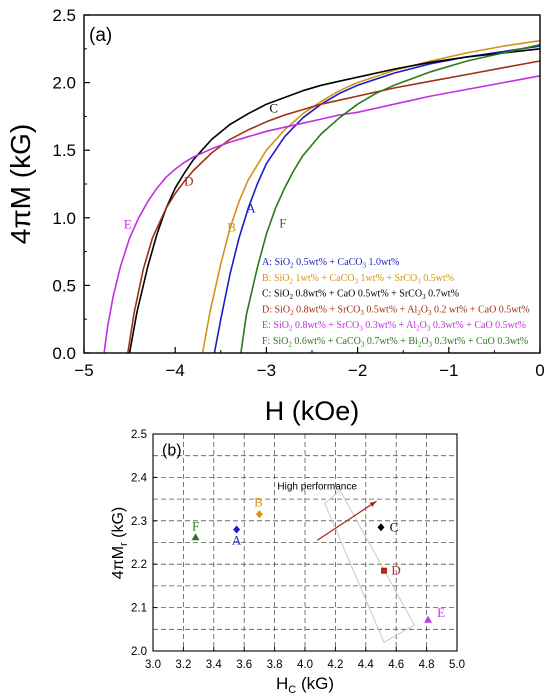 The width and height of the screenshot is (550, 698). Describe the element at coordinates (244, 665) in the screenshot. I see `b-x-tick-label: 3.6` at that location.